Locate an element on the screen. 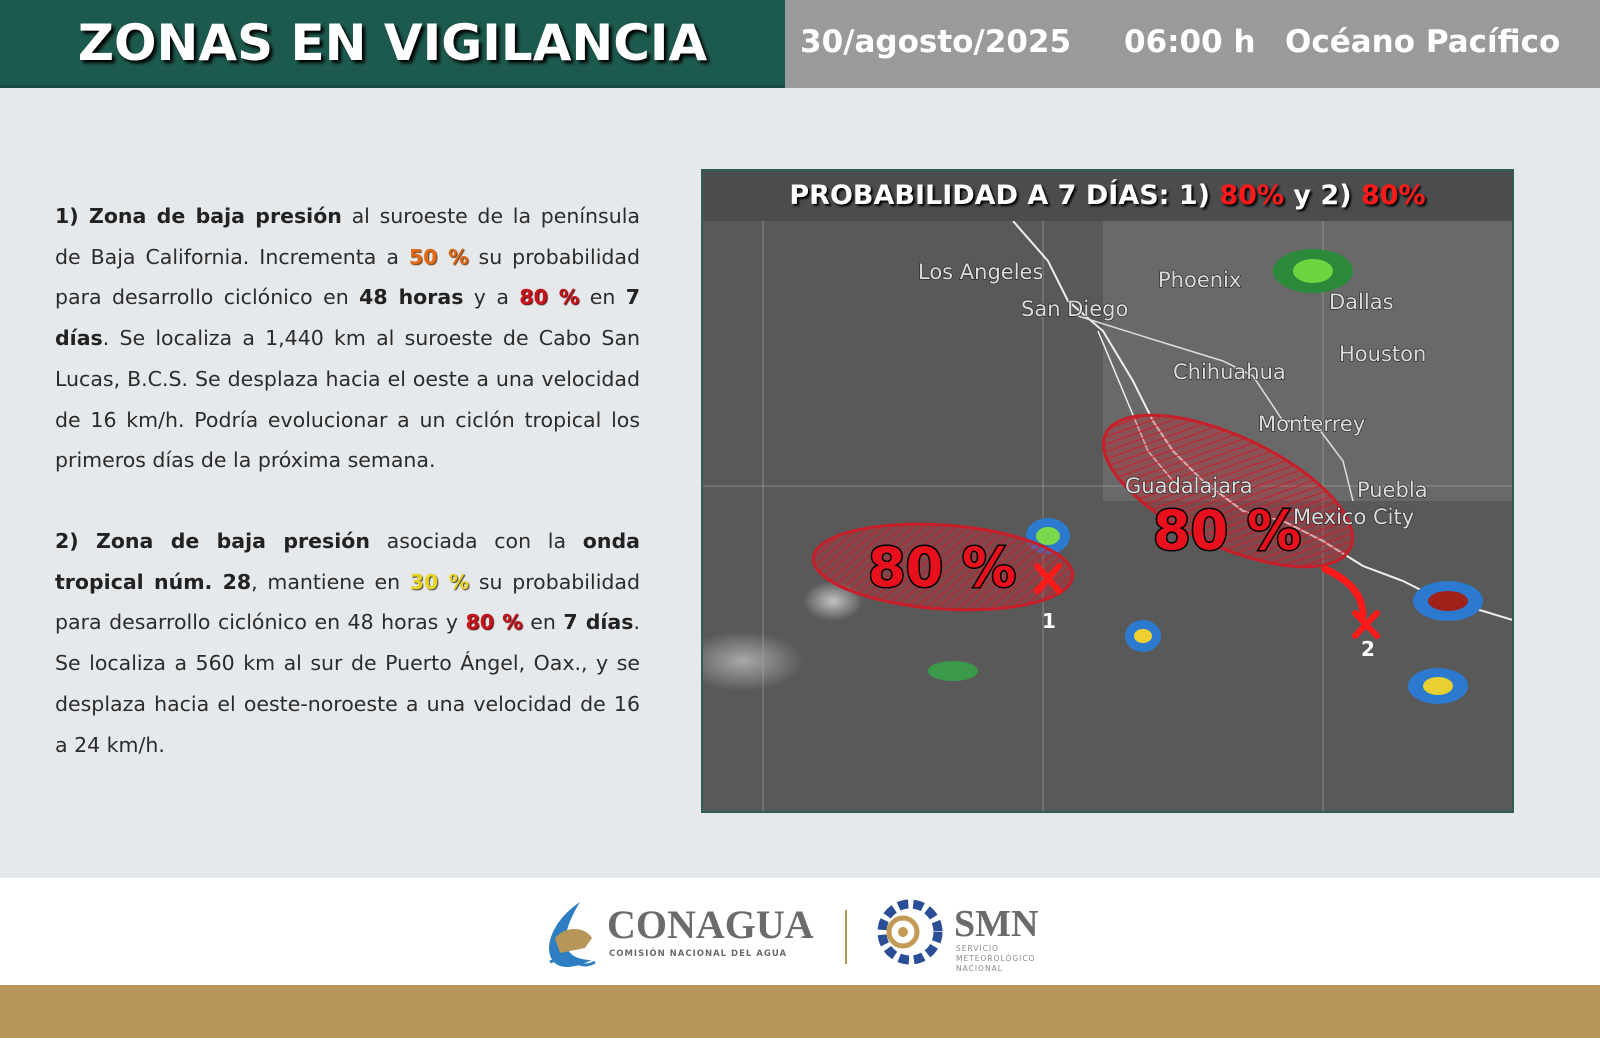  zone-1-area is located at coordinates (943, 567).